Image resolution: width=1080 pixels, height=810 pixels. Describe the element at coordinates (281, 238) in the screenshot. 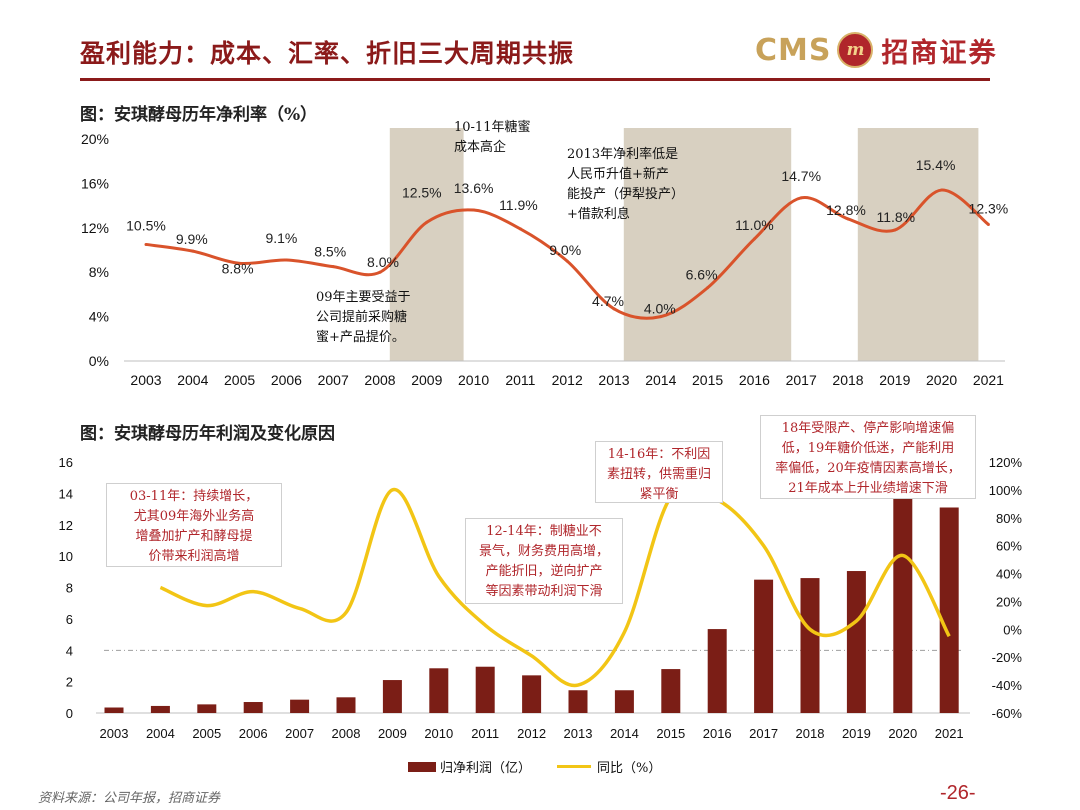

I see `net-margin-data-label: 9.1%` at that location.